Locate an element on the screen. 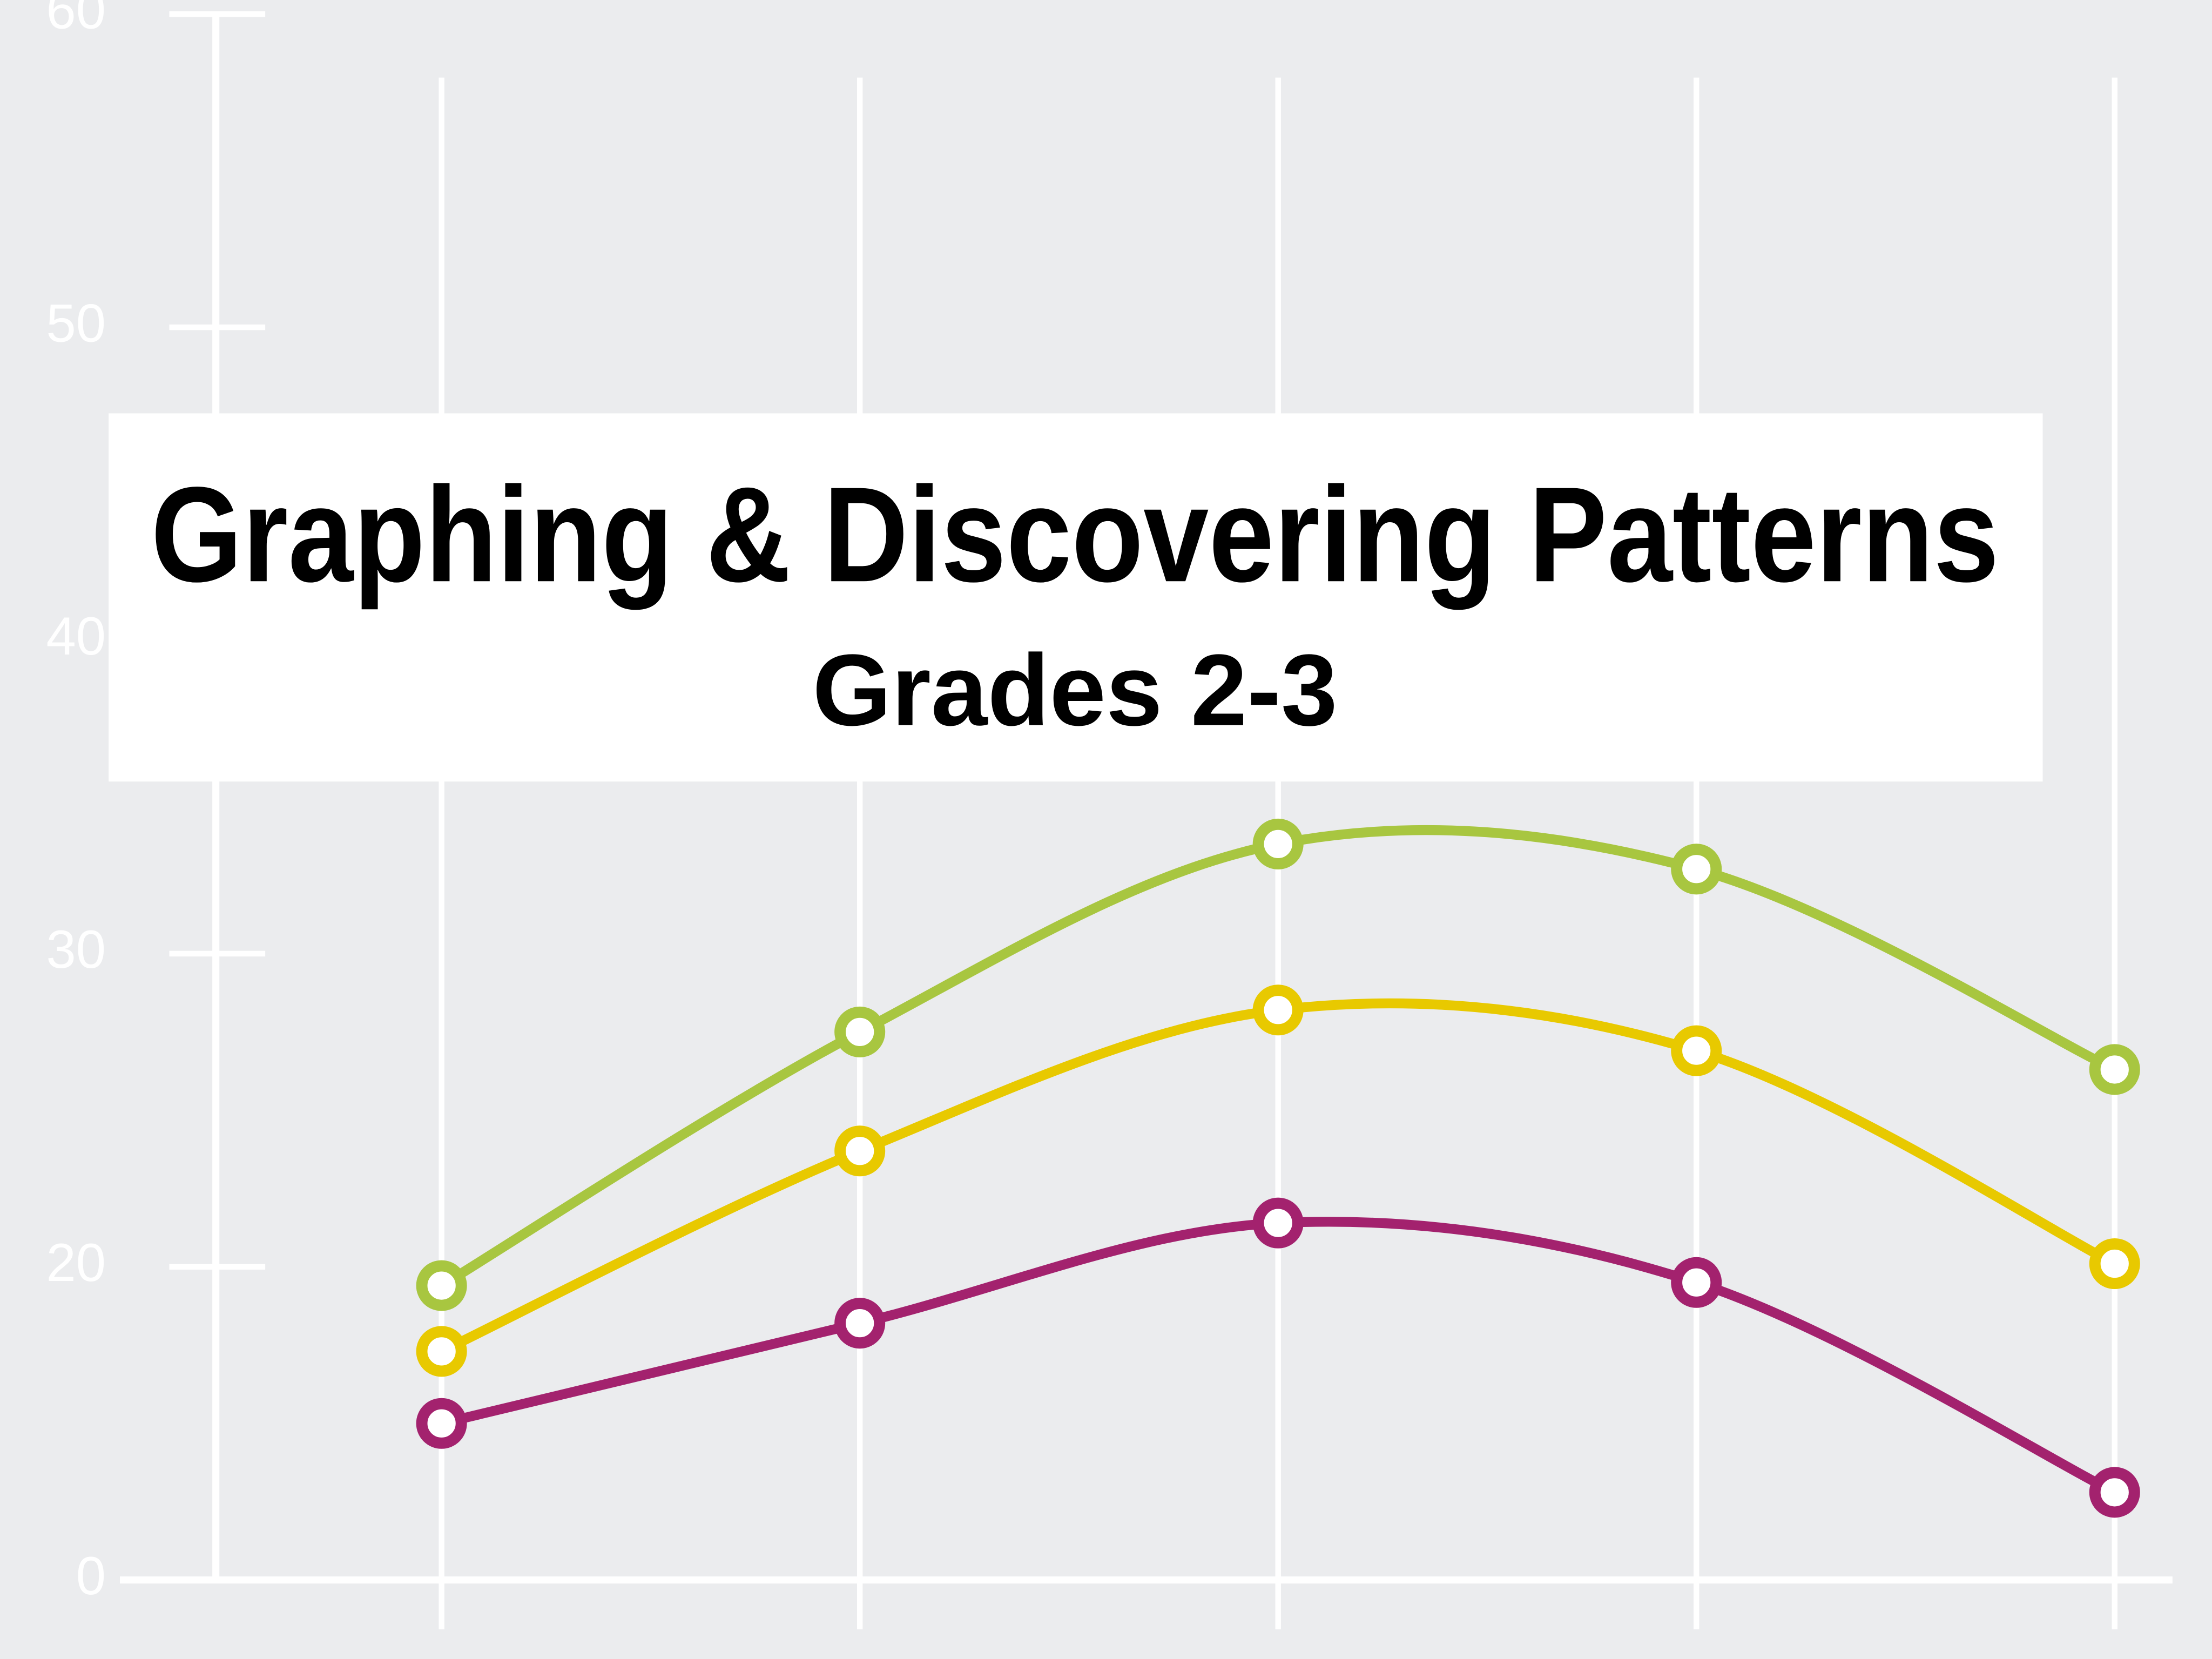  y-tick-label: 50 is located at coordinates (76, 323).